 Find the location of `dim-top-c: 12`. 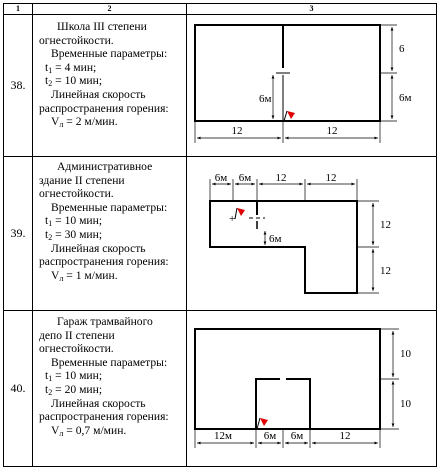

dim-top-c: 12 is located at coordinates (281, 178).